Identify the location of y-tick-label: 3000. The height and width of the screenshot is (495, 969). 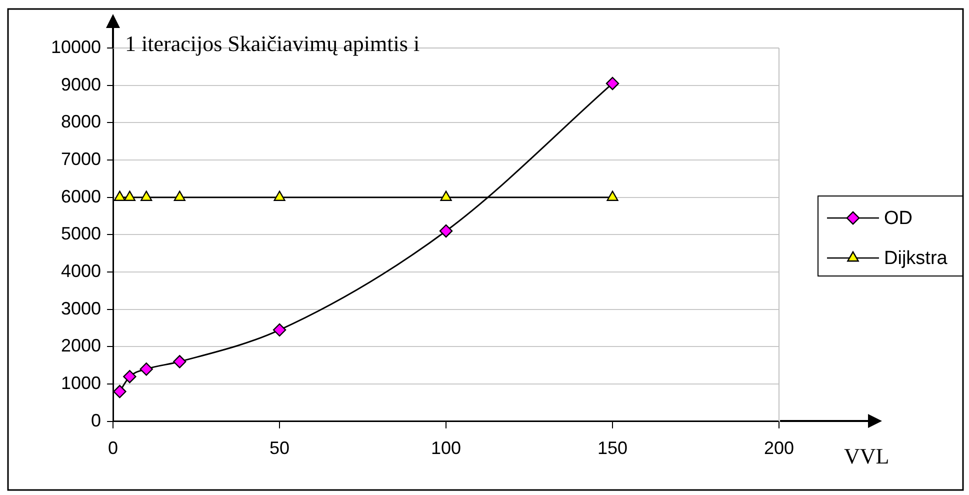
(81, 308).